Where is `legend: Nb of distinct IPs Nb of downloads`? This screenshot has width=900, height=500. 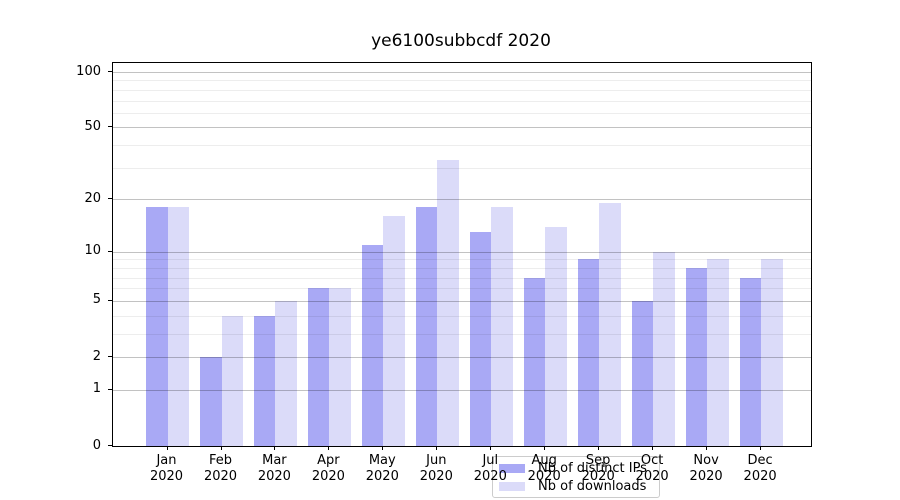 legend: Nb of distinct IPs Nb of downloads is located at coordinates (576, 477).